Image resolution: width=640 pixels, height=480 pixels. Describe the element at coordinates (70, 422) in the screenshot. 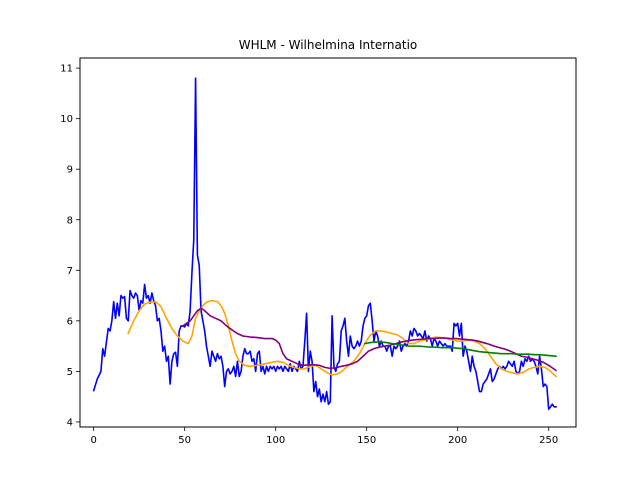

I see `y-tick-label: 4` at that location.